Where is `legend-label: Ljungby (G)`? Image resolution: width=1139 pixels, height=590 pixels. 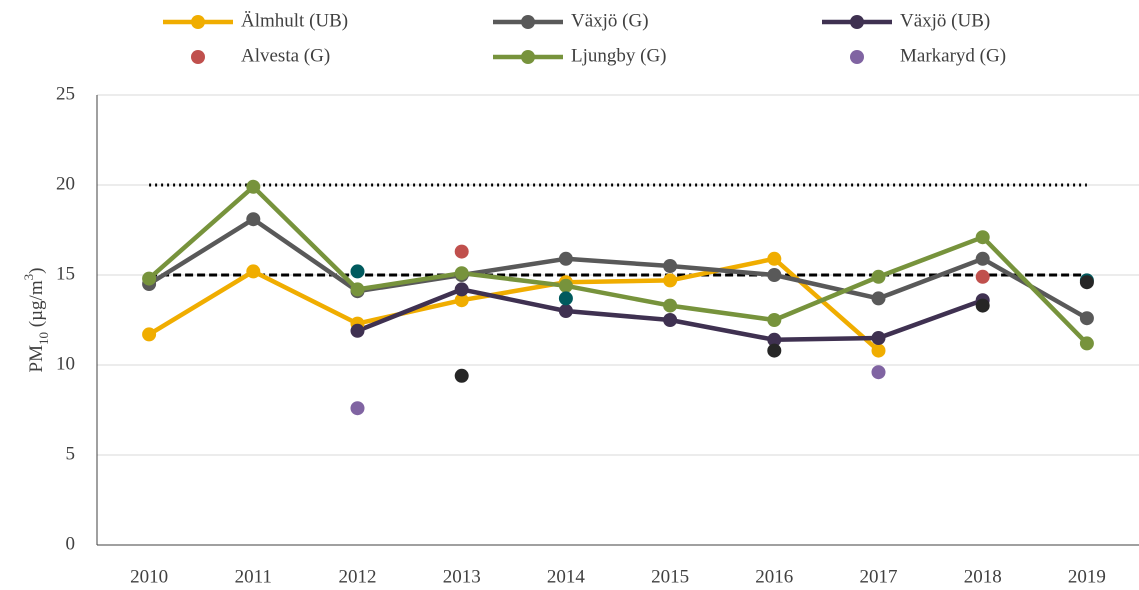 legend-label: Ljungby (G) is located at coordinates (619, 55).